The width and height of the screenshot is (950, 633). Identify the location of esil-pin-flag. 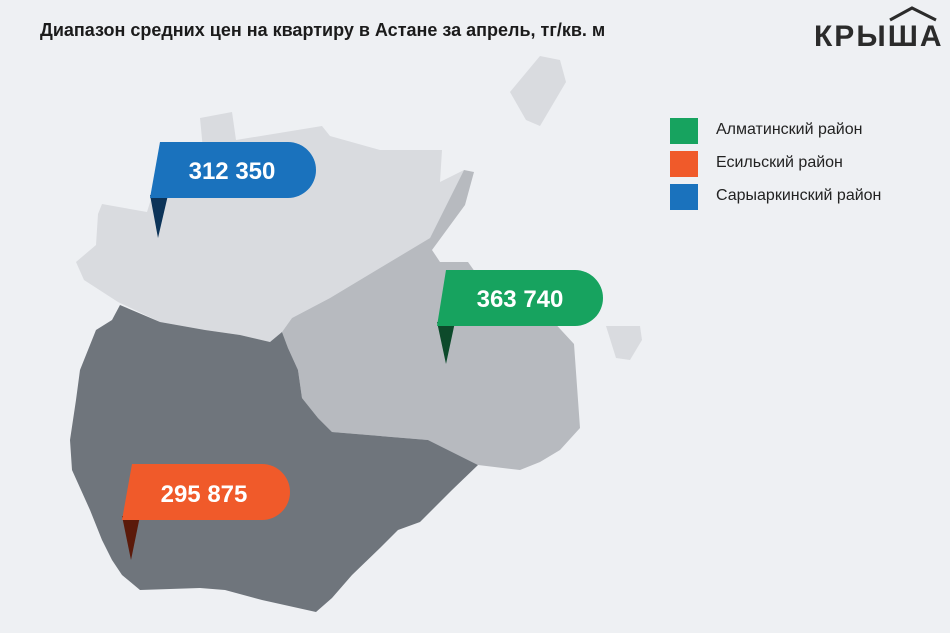
(206, 492).